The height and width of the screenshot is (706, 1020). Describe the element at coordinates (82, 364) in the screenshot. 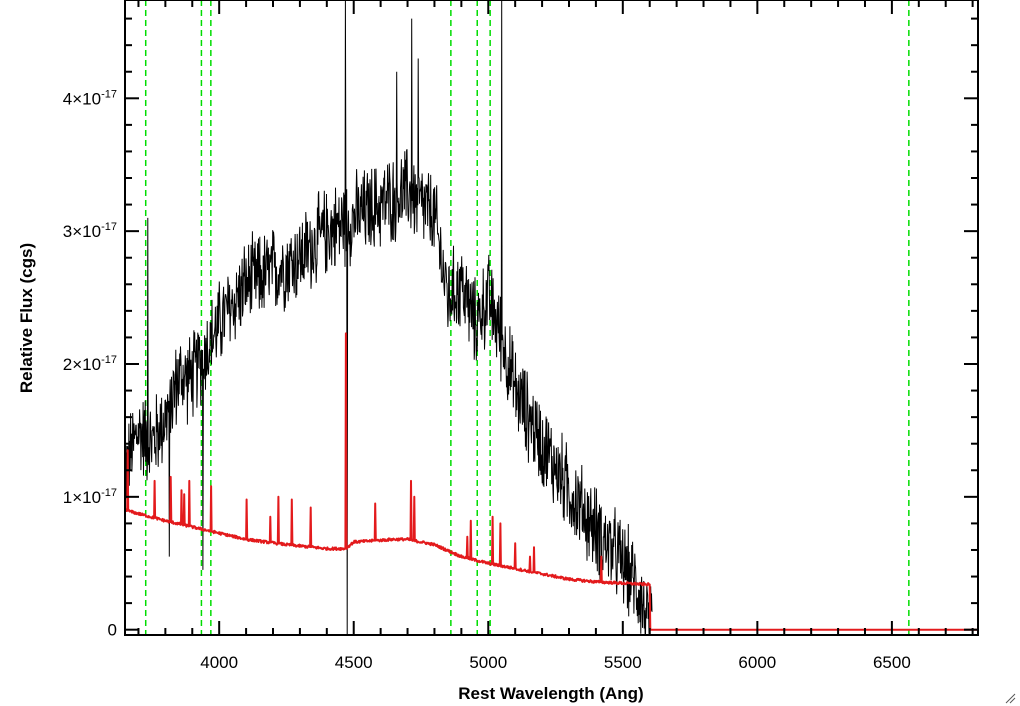

I see `y-tick-mantissa: 2×10` at that location.